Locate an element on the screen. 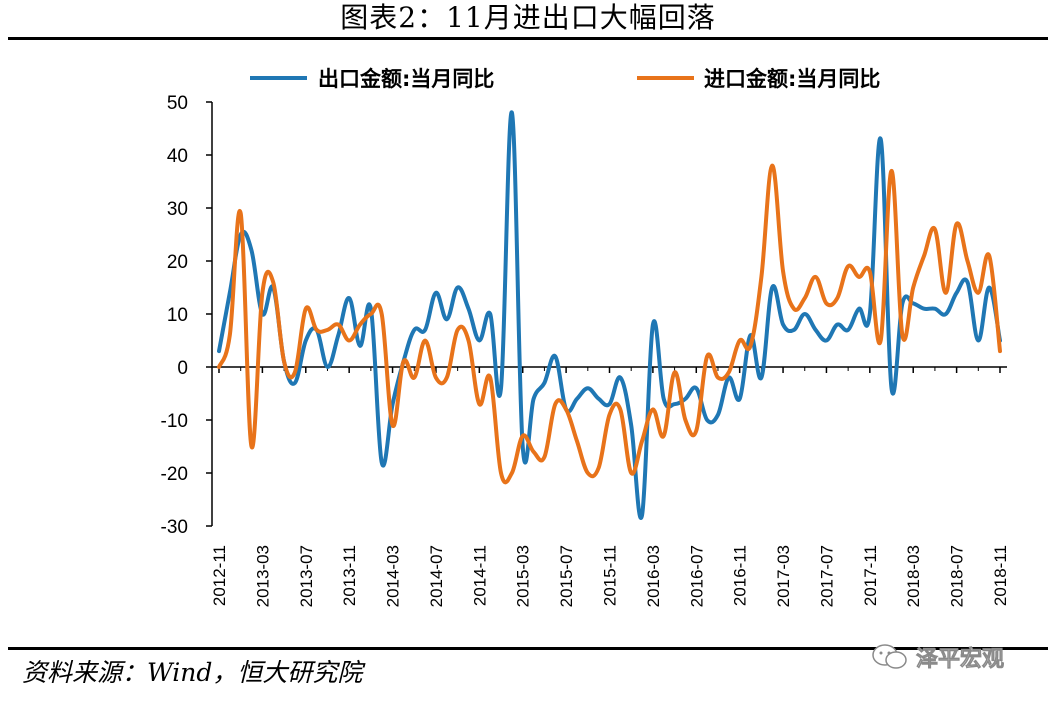 This screenshot has height=701, width=1056. x-tick-label: 2013-03 is located at coordinates (262, 576).